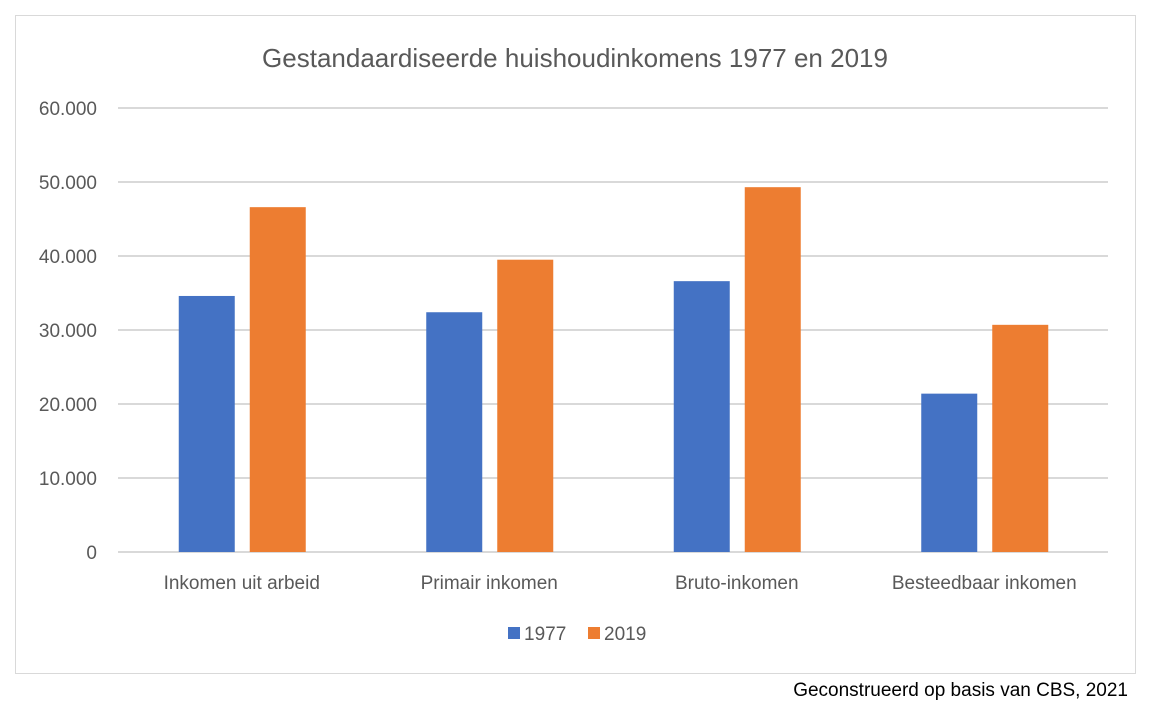 This screenshot has height=722, width=1150. I want to click on y-tick-label: 40.000, so click(68, 257).